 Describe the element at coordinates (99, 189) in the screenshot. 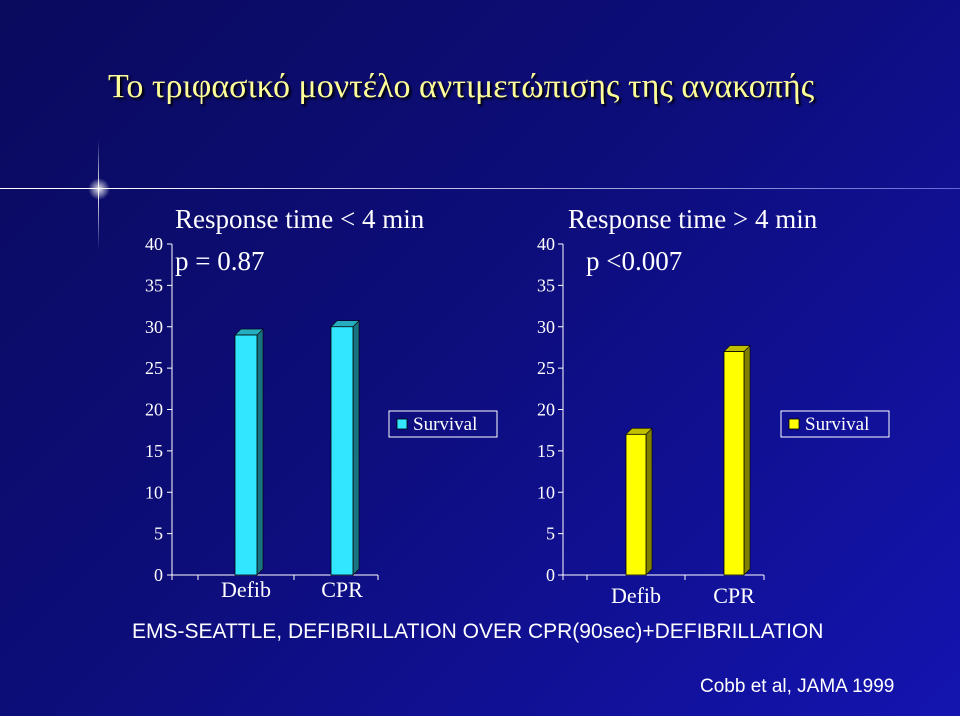

I see `decorative-sparkle` at that location.